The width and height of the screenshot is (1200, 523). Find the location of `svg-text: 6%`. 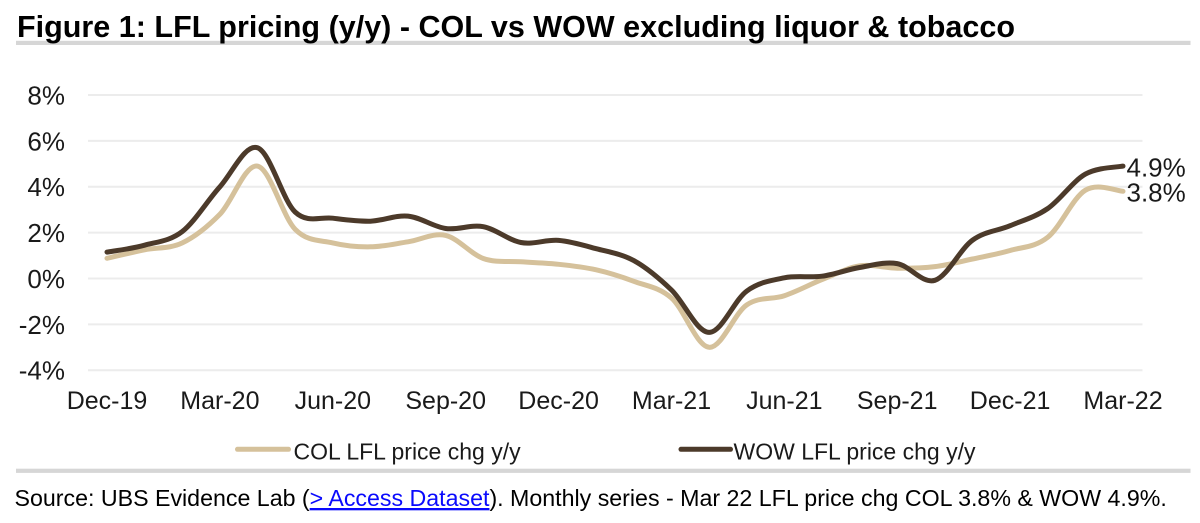

svg-text: 6% is located at coordinates (46, 141).